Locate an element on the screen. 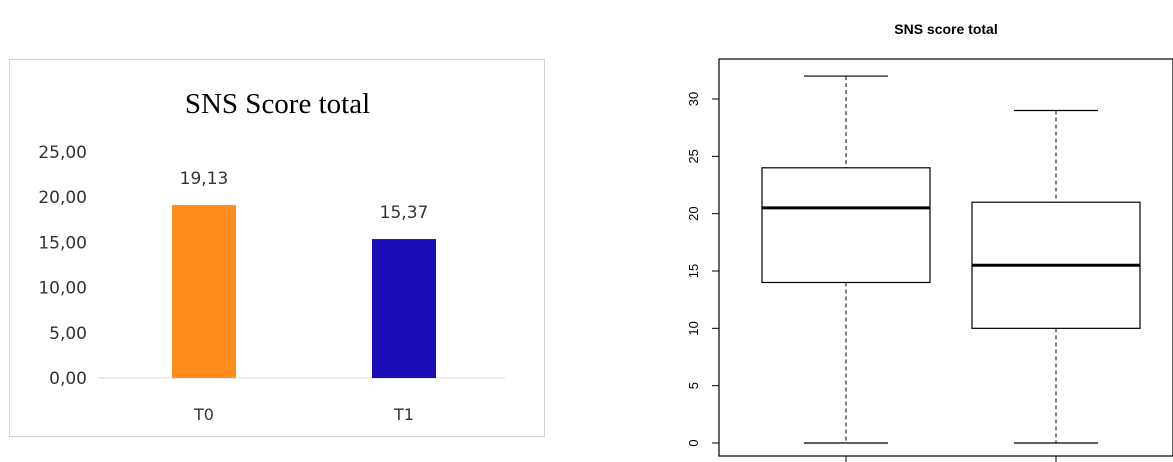  y-tick-label: 0,00 is located at coordinates (68, 379).